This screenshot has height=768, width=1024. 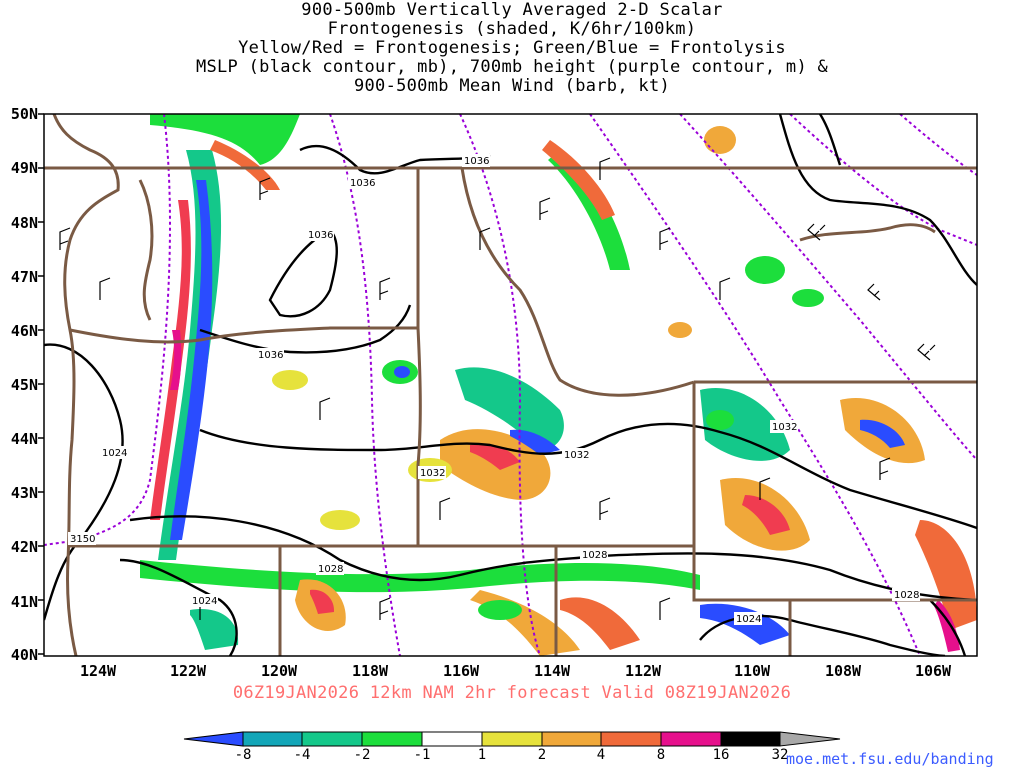 I want to click on coastline, so click(x=86, y=385).